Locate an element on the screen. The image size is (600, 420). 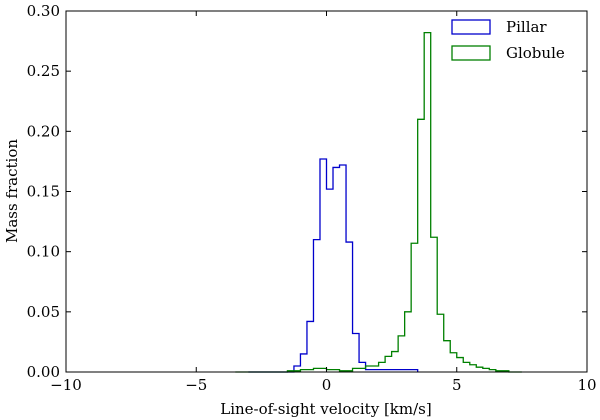
x-tick-label: −5 is located at coordinates (196, 385).